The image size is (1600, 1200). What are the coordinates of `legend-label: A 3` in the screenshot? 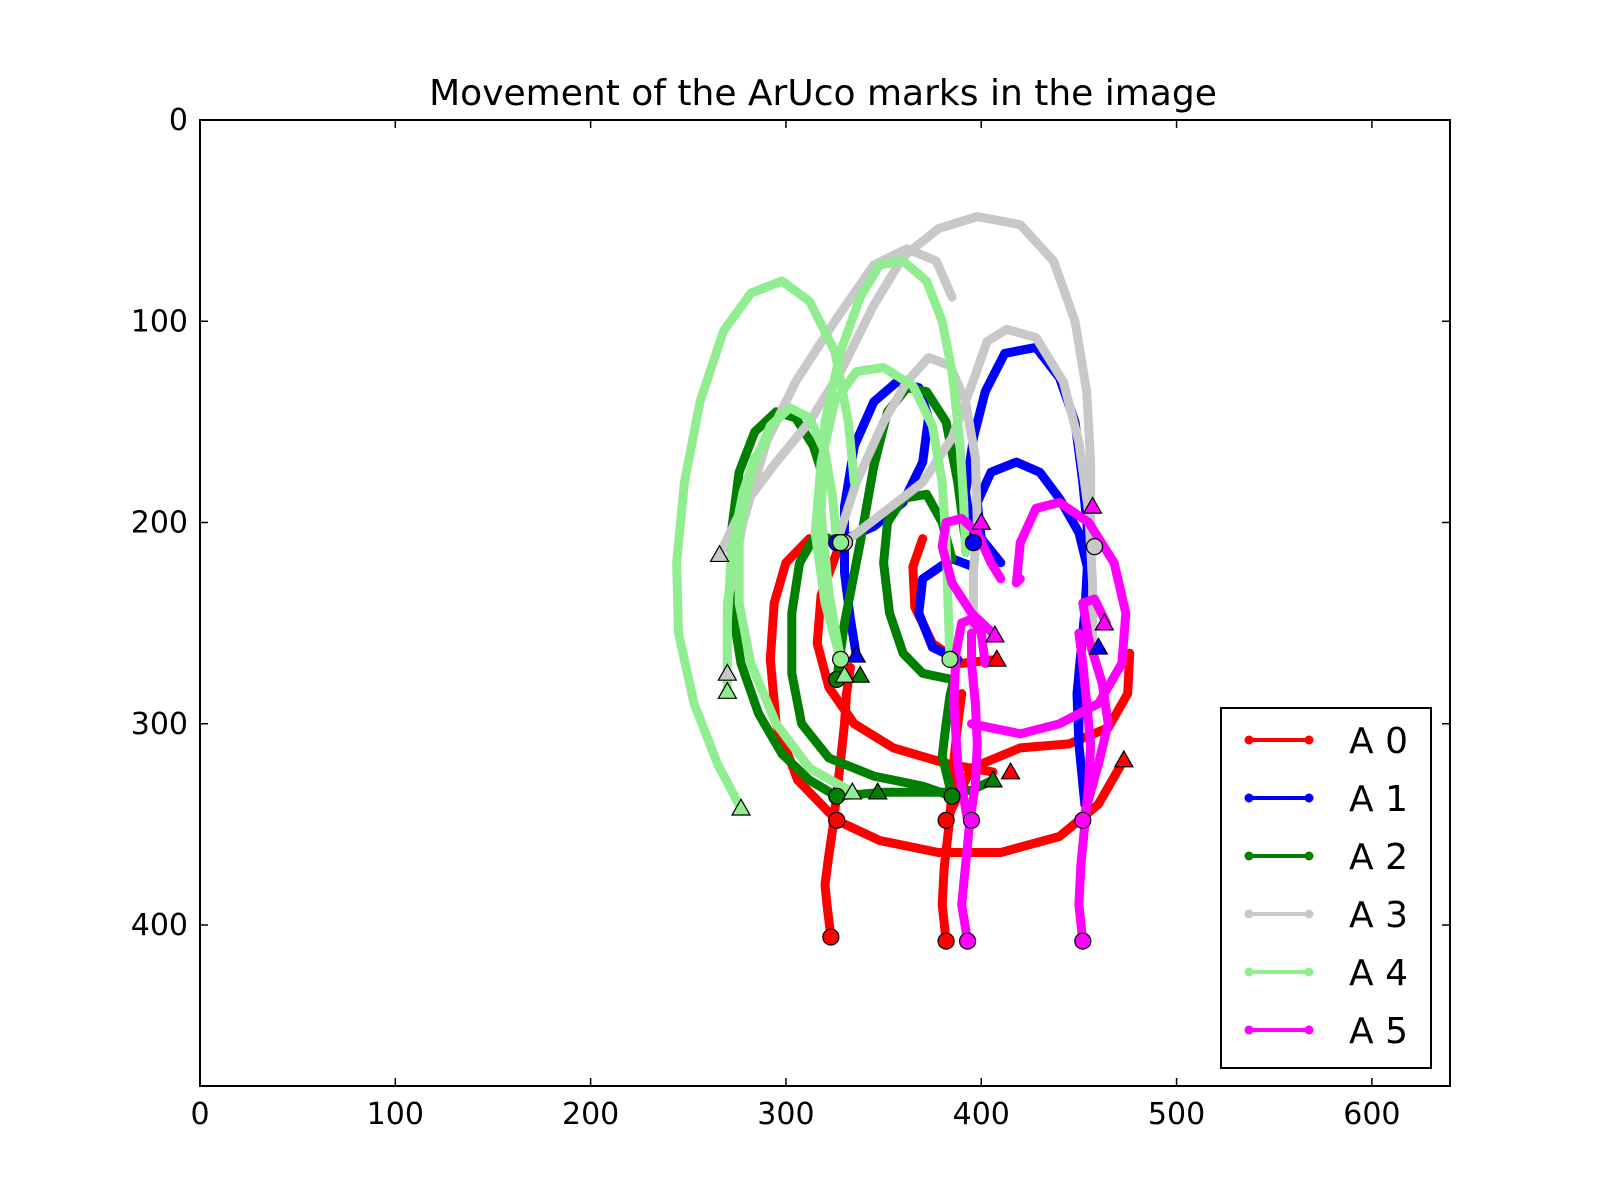 It's located at (1378, 915).